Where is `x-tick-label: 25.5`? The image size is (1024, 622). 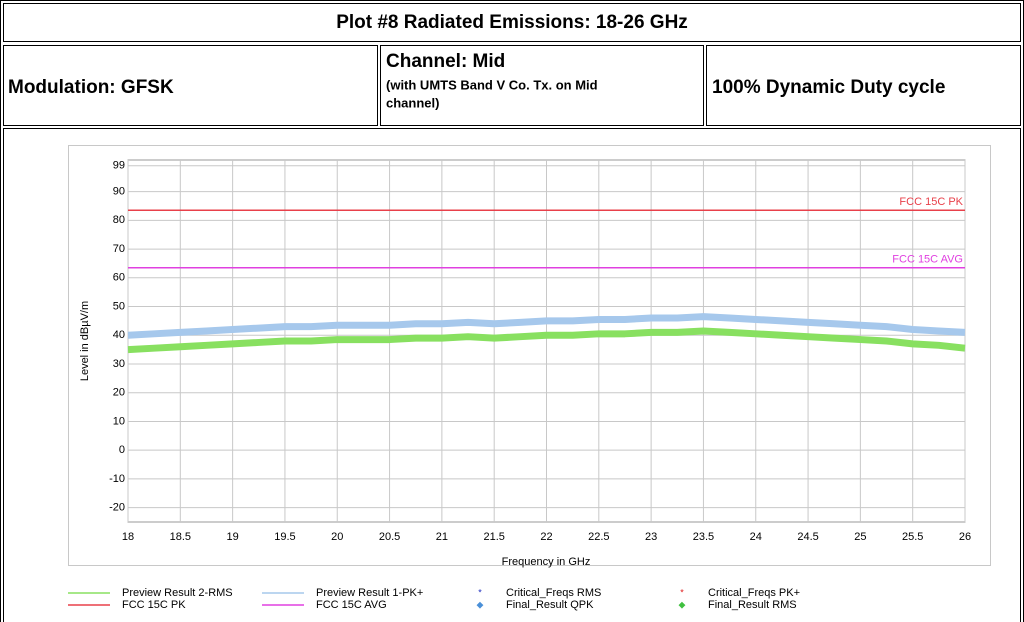 x-tick-label: 25.5 is located at coordinates (912, 537).